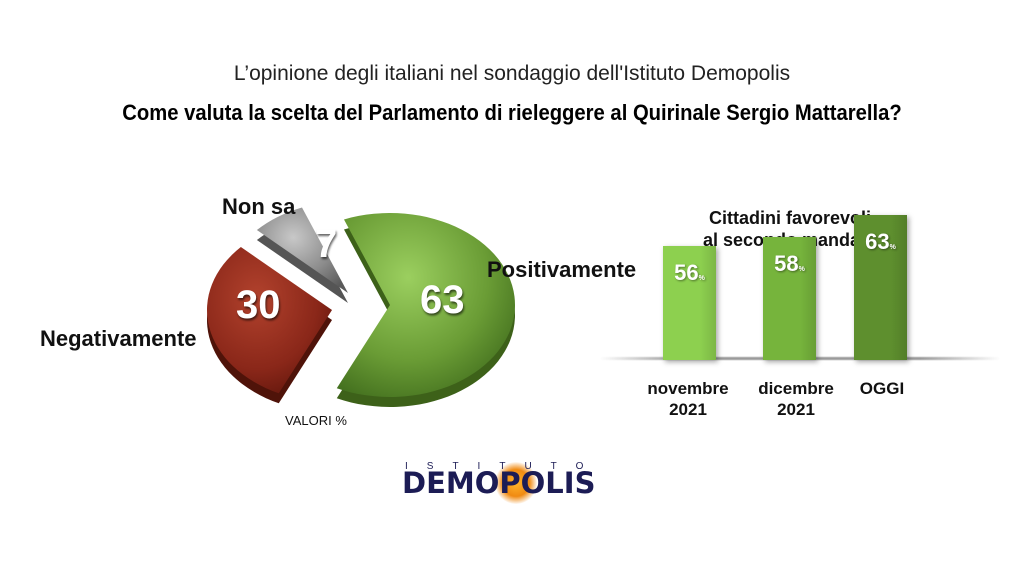 The height and width of the screenshot is (576, 1024). What do you see at coordinates (516, 483) in the screenshot?
I see `logo-sun-icon` at bounding box center [516, 483].